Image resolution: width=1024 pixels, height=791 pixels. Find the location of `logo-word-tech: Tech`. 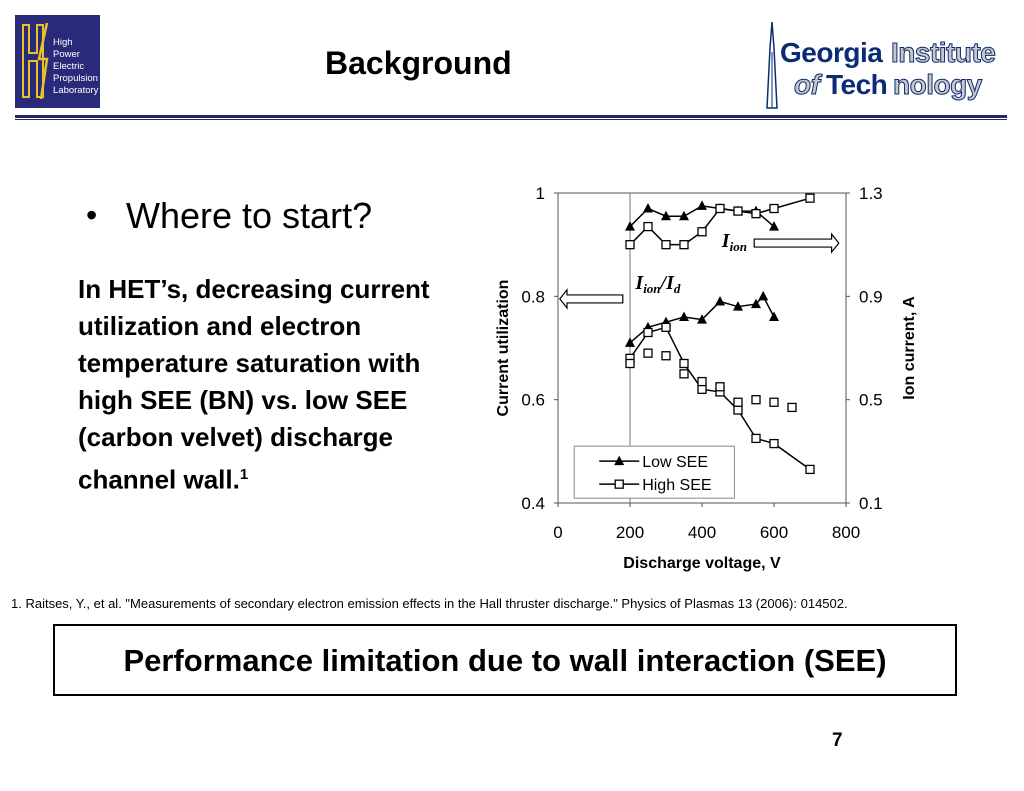

logo-word-tech: Tech is located at coordinates (857, 84).